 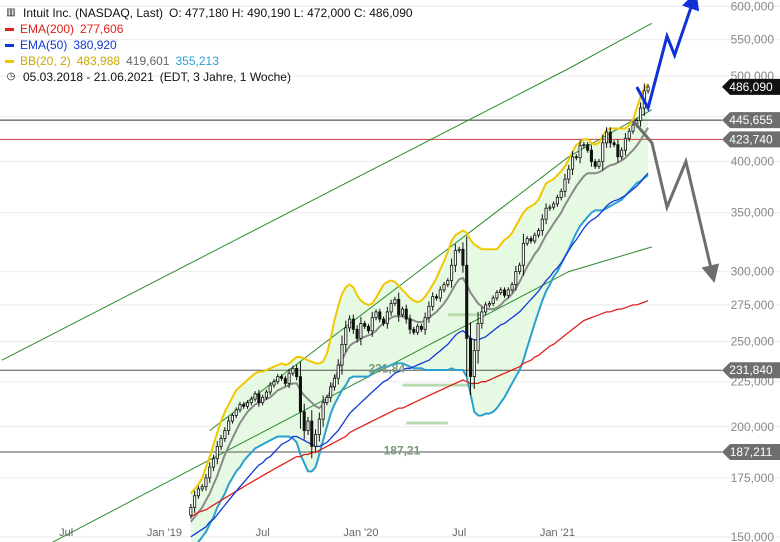 What do you see at coordinates (675, 201) in the screenshot?
I see `projection-down-arrow` at bounding box center [675, 201].